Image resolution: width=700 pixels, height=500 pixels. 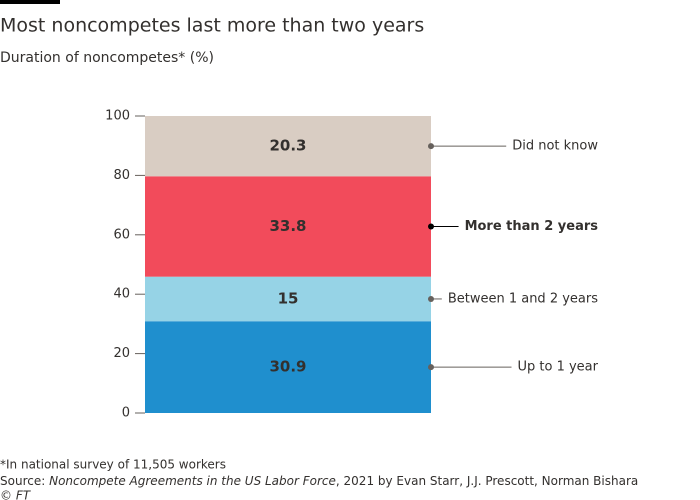 What do you see at coordinates (121, 234) in the screenshot?
I see `y-tick-label: 60` at bounding box center [121, 234].